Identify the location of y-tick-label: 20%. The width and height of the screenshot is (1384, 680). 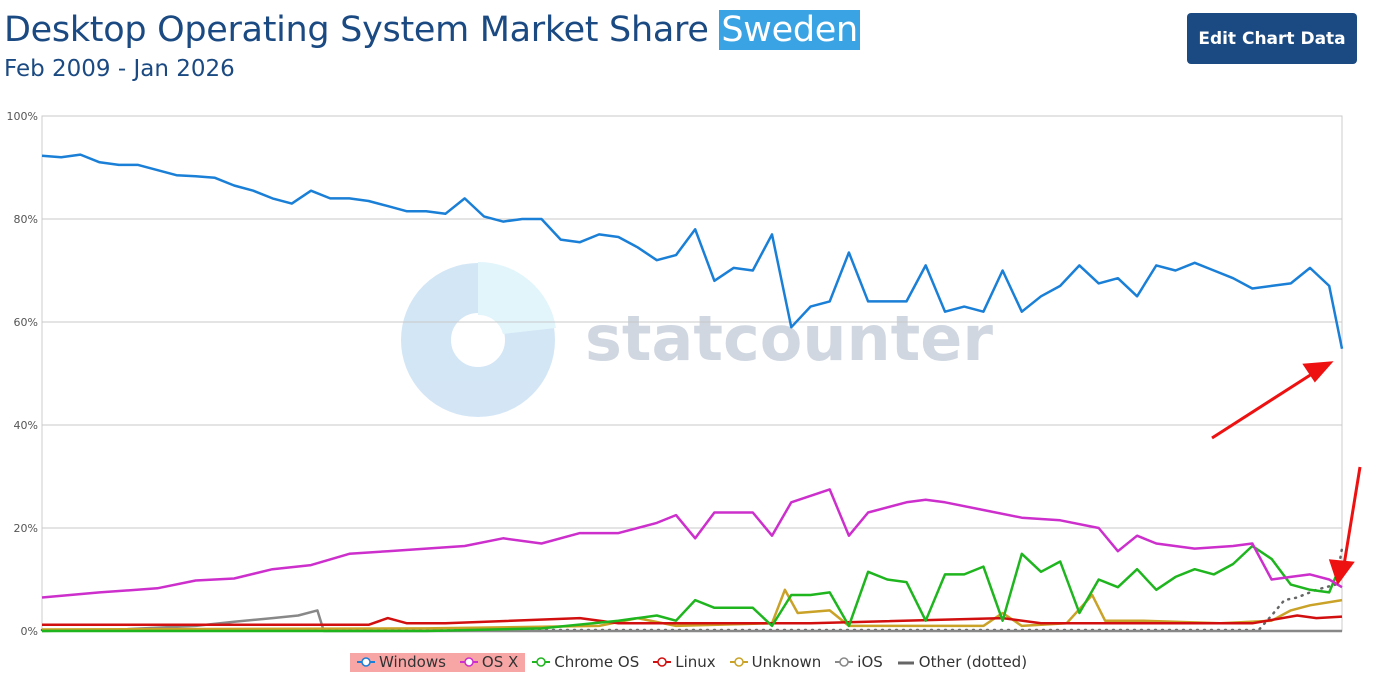
(26, 528).